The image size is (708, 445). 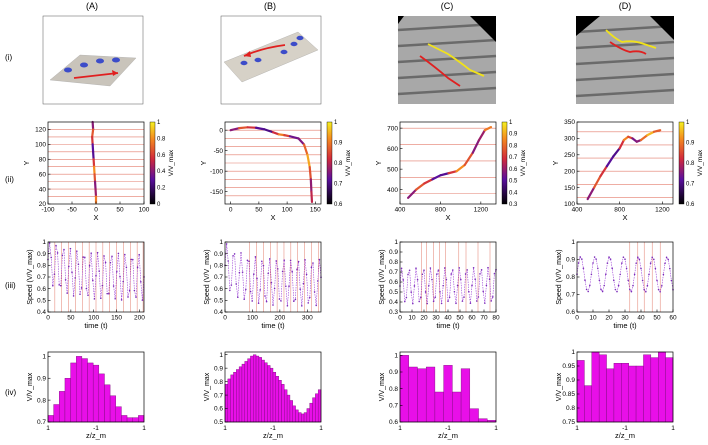 What do you see at coordinates (448, 318) in the screenshot?
I see `x-tick-label: 40` at bounding box center [448, 318].